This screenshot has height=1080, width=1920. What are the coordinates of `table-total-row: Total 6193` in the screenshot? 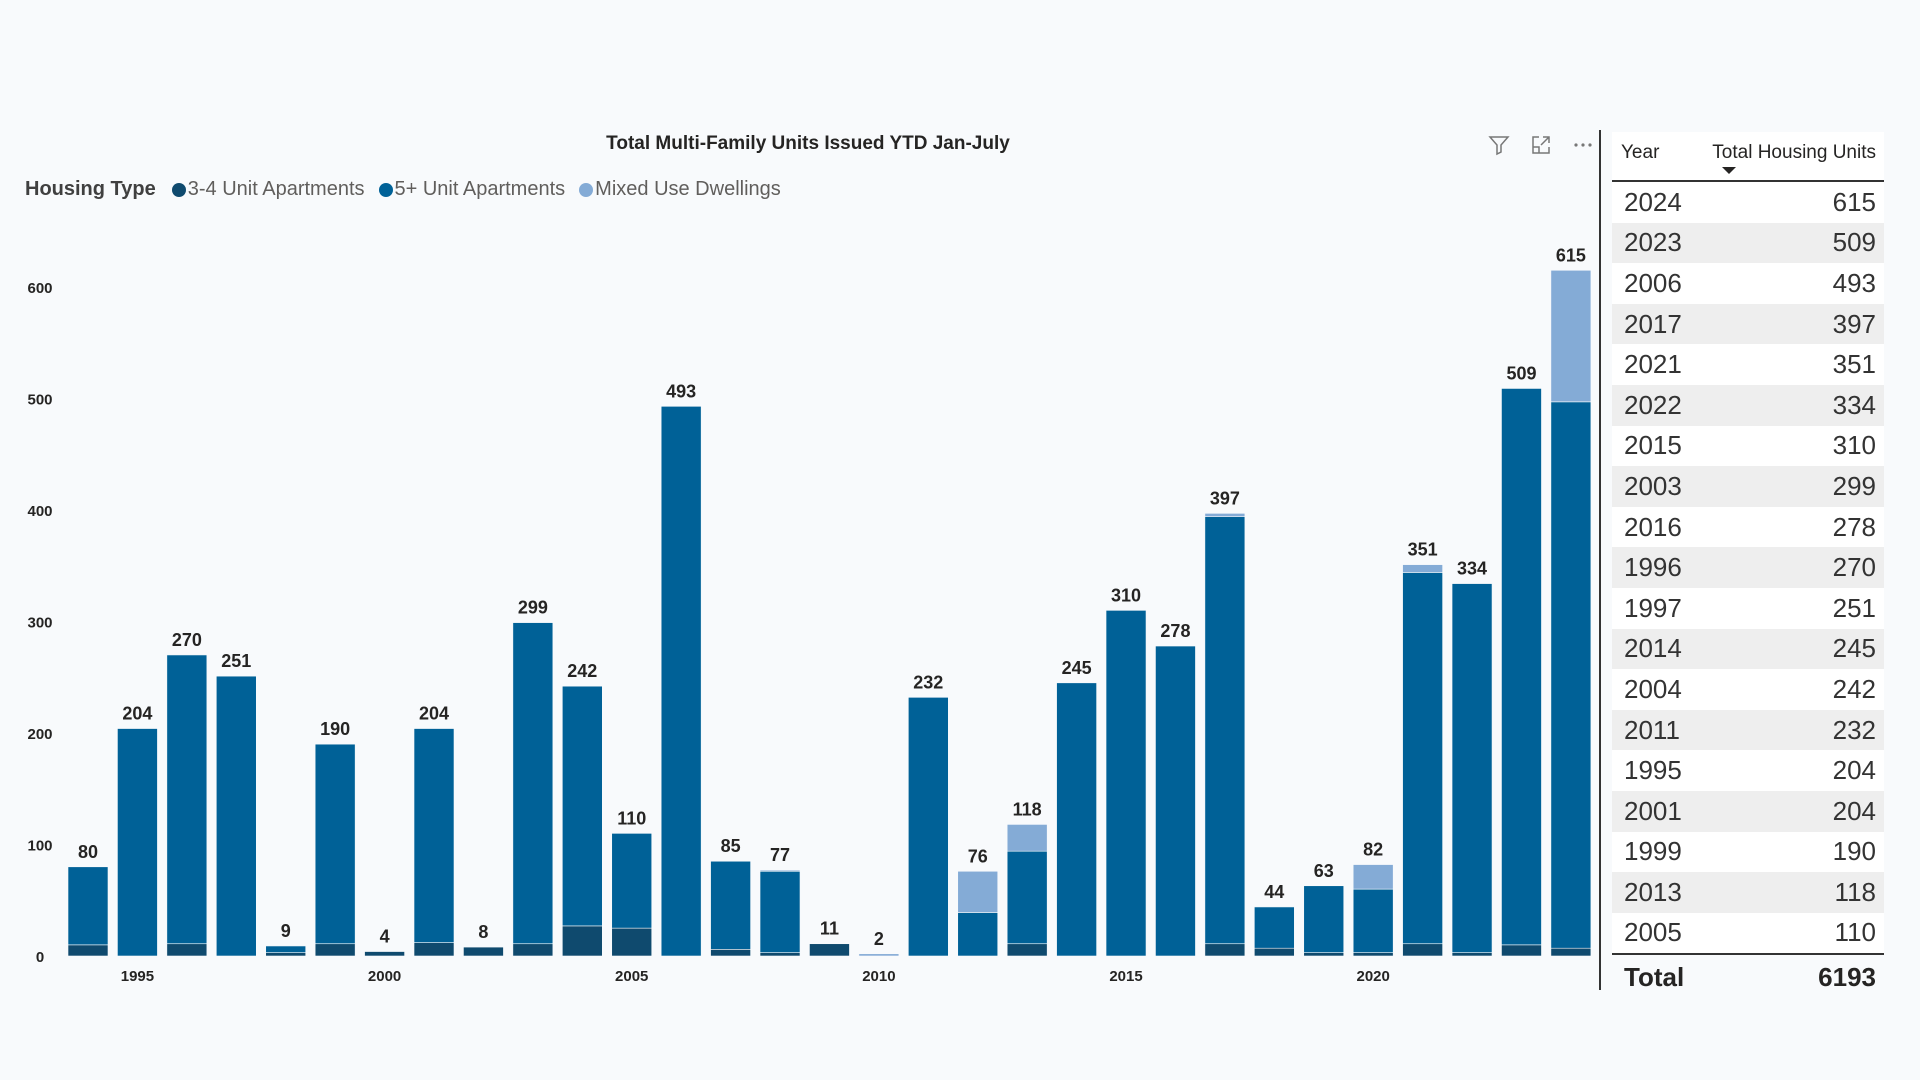 It's located at (1748, 976).